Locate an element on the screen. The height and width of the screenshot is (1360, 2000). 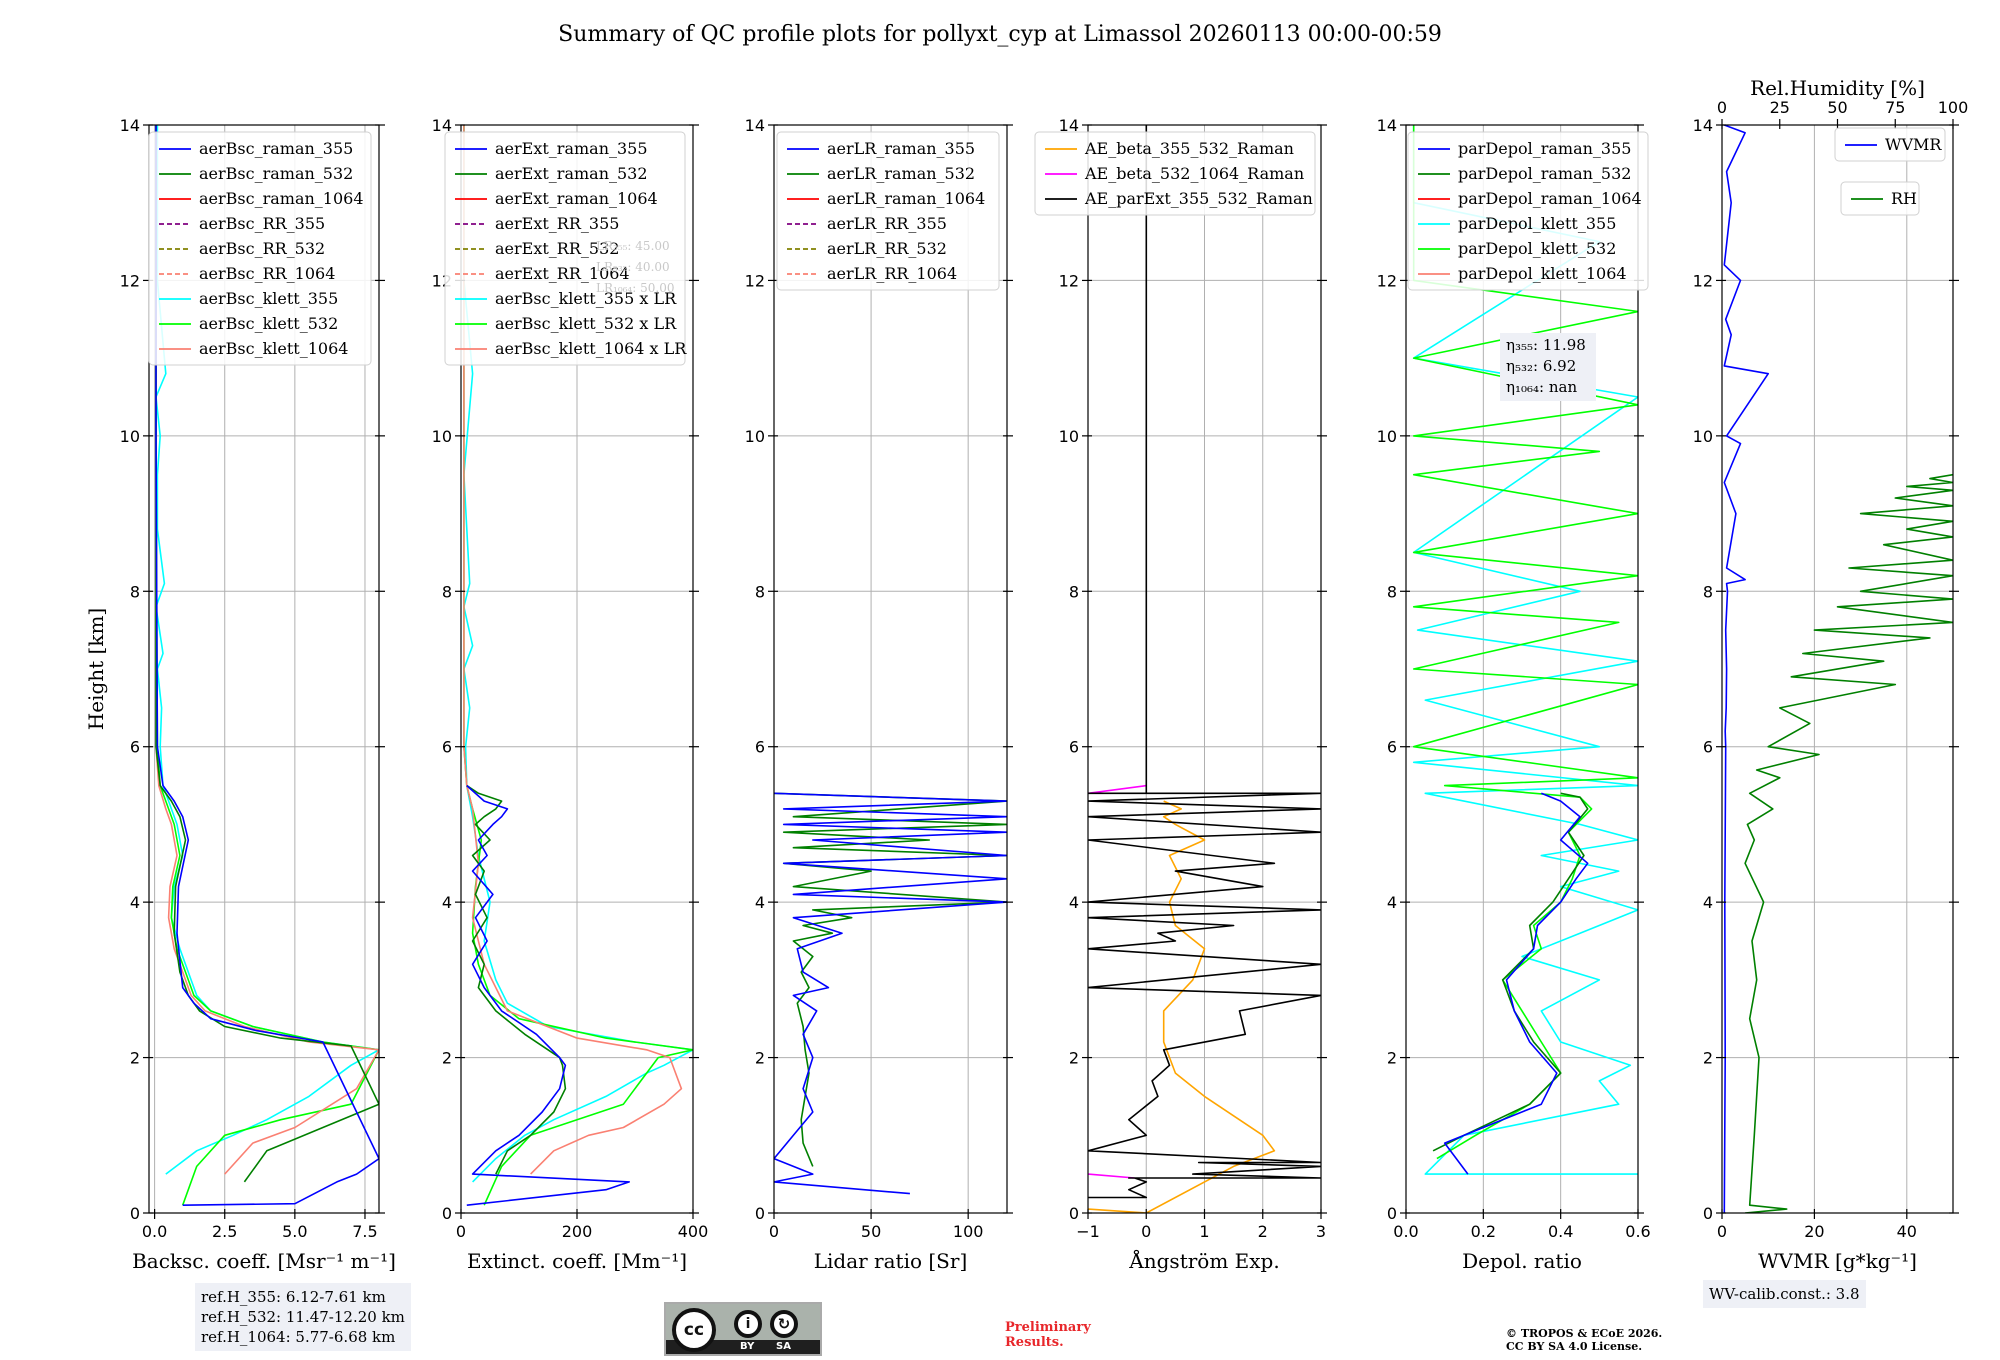
legend-label: aerExt_raman_1064 is located at coordinates (576, 198).